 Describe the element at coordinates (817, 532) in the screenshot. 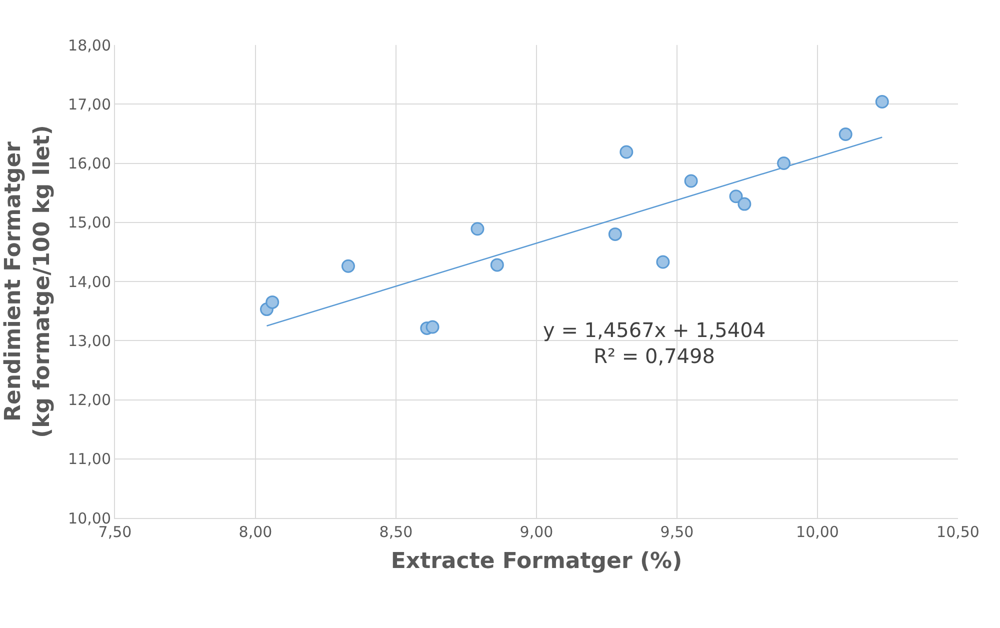

I see `x-tick-label: 10,00` at that location.